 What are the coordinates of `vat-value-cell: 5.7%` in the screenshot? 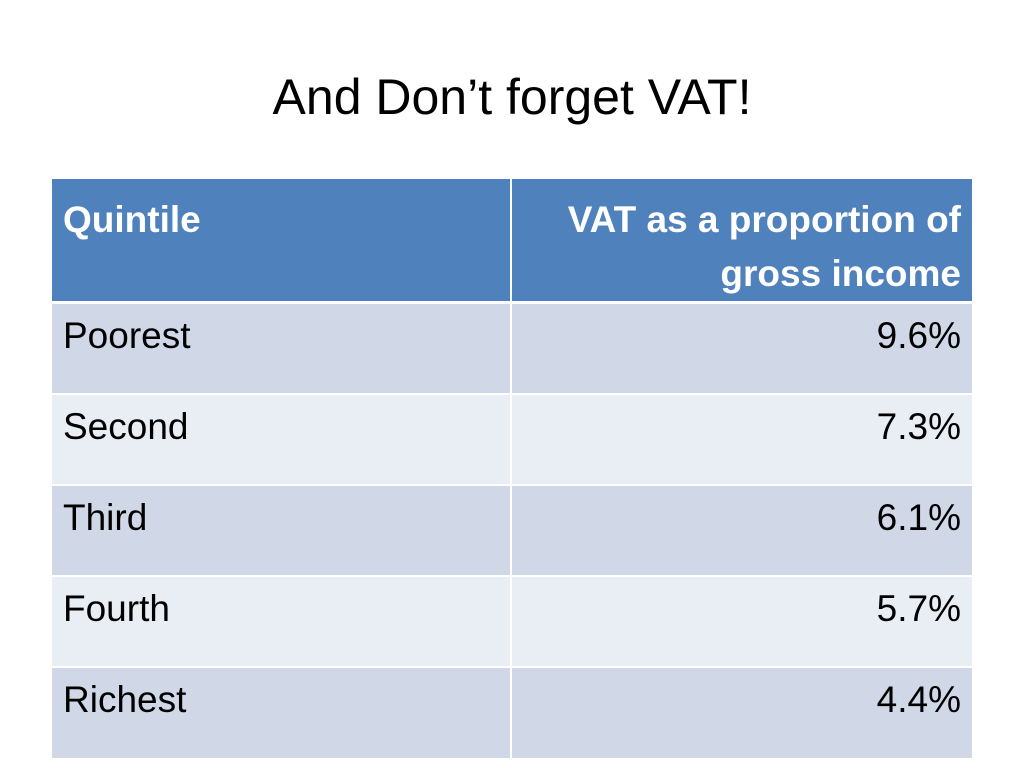 It's located at (741, 621).